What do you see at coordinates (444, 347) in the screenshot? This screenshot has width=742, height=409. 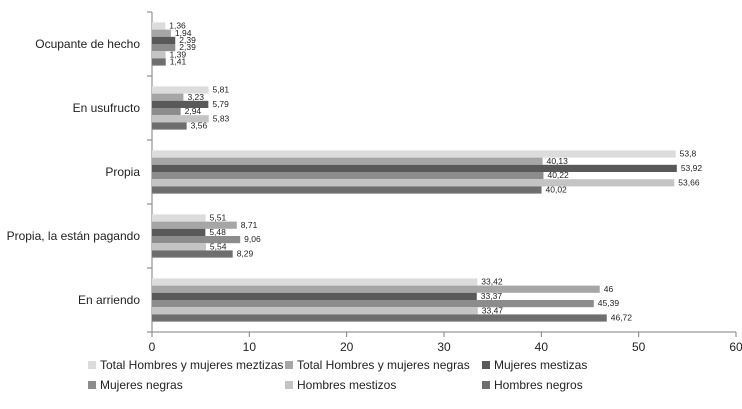 I see `x-tick-label: 30` at bounding box center [444, 347].